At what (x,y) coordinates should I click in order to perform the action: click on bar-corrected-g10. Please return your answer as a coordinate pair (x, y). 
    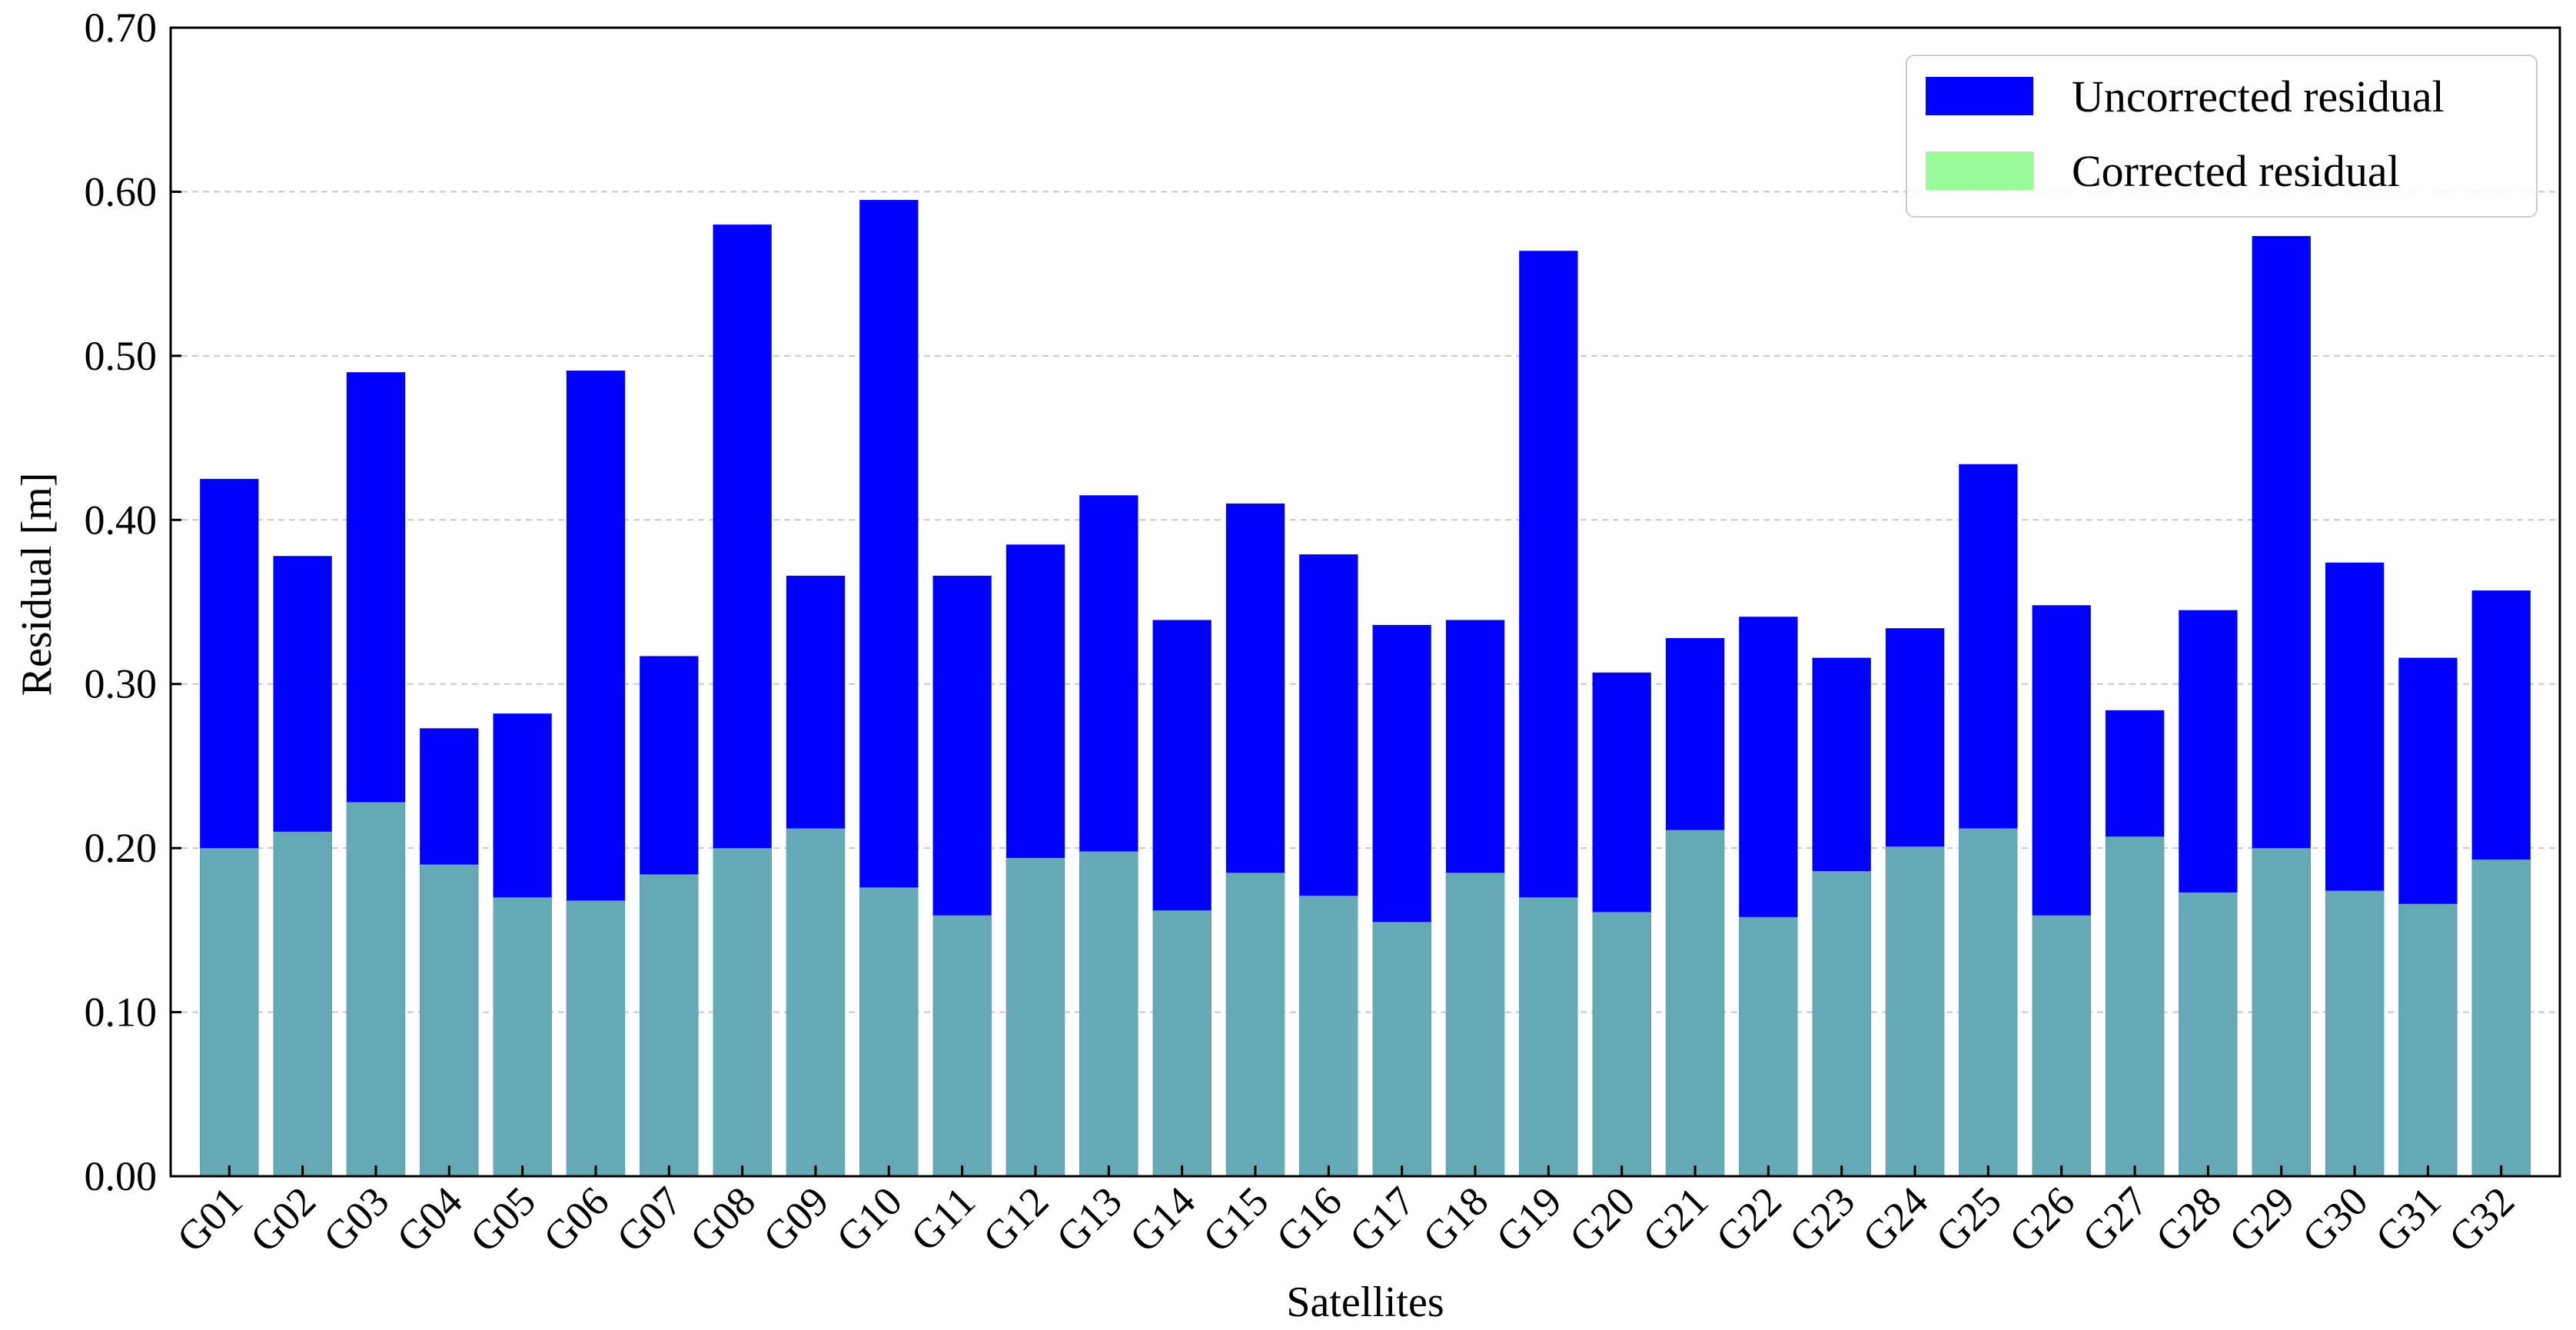
    Looking at the image, I should click on (889, 1031).